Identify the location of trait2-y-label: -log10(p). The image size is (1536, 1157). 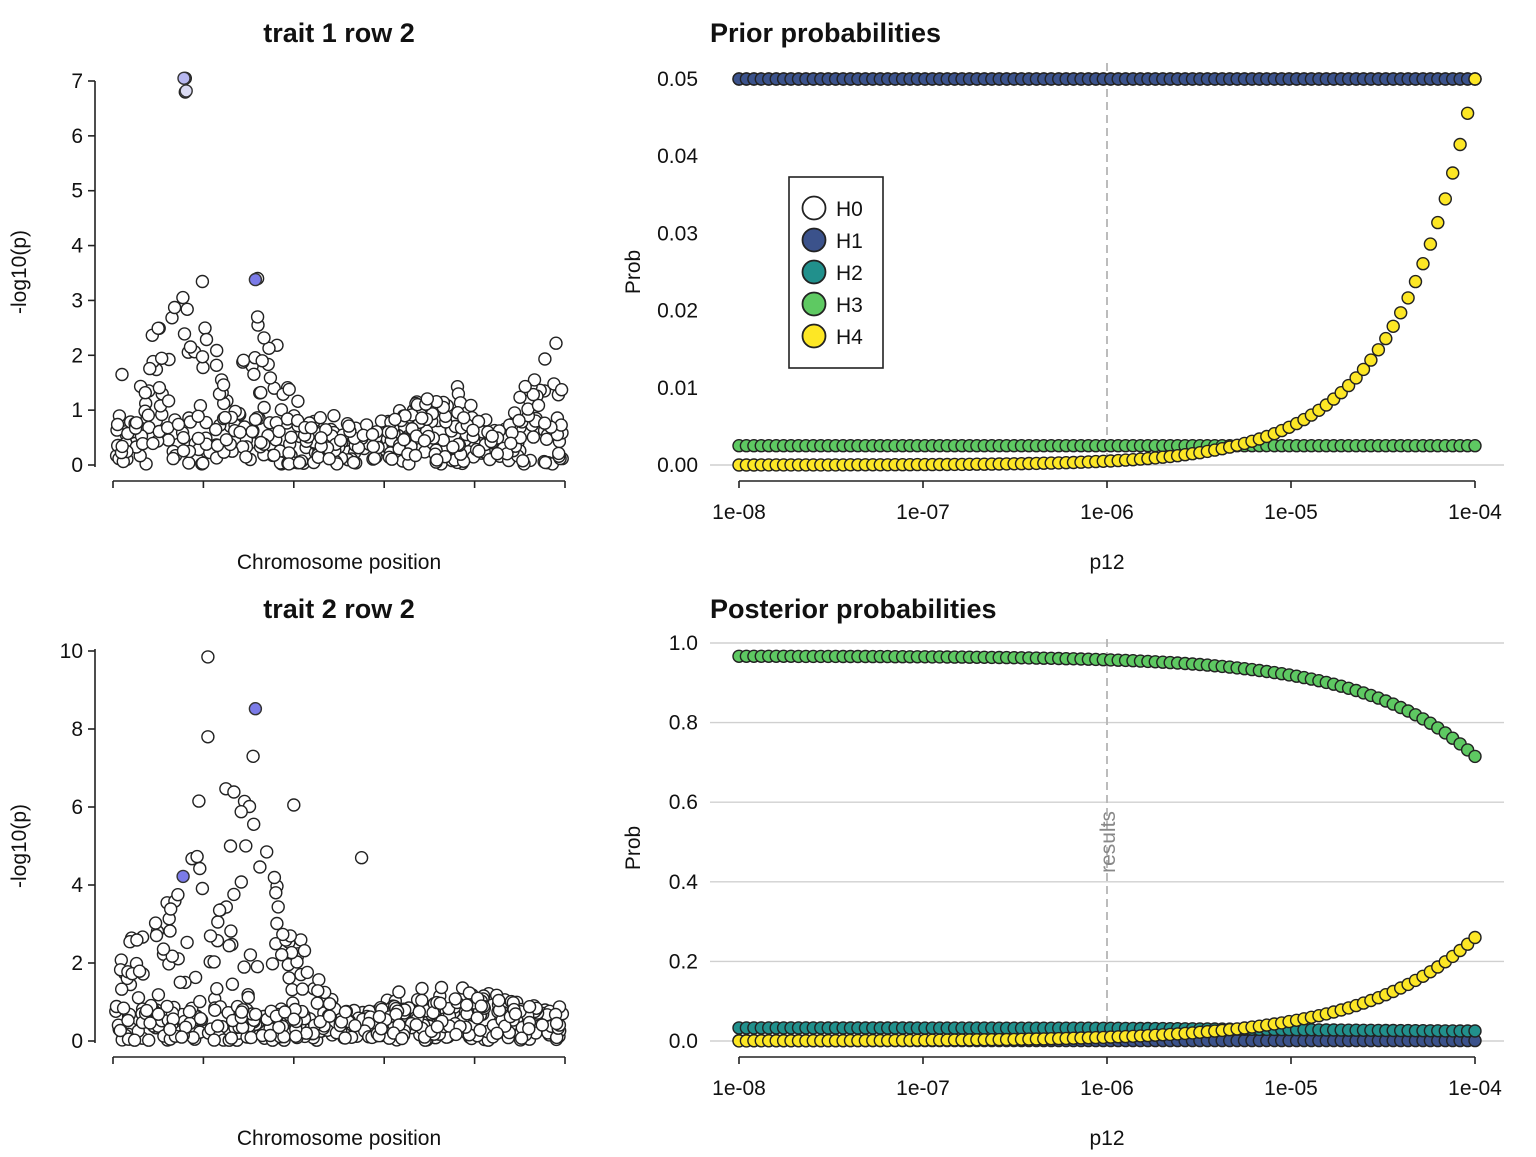
(19, 846).